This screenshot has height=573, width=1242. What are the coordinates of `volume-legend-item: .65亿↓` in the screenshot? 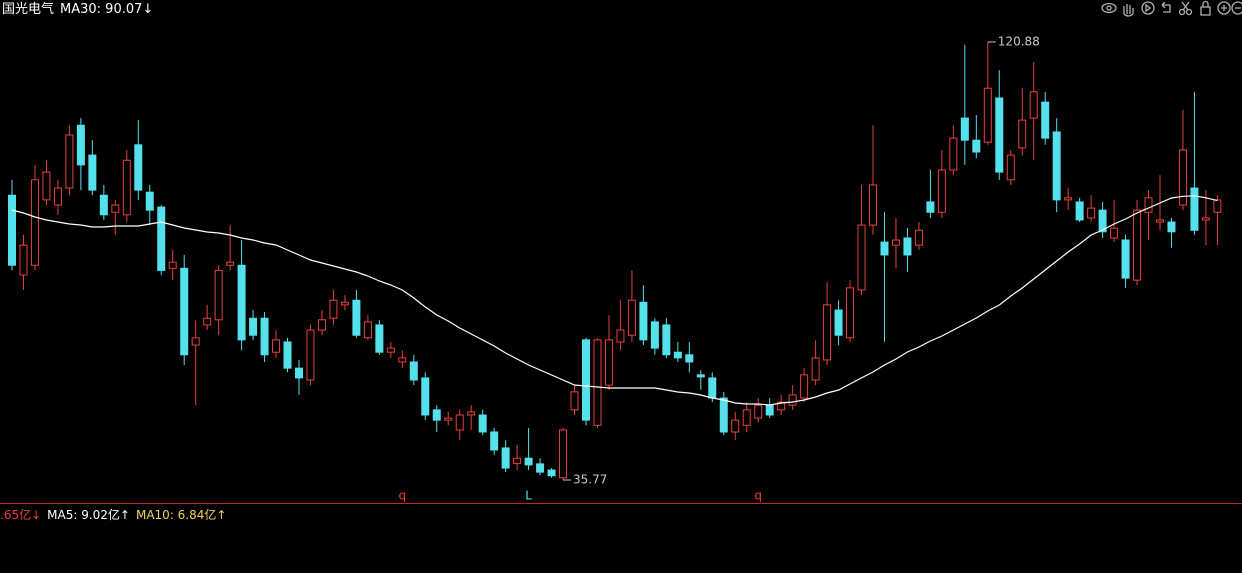 It's located at (20, 514).